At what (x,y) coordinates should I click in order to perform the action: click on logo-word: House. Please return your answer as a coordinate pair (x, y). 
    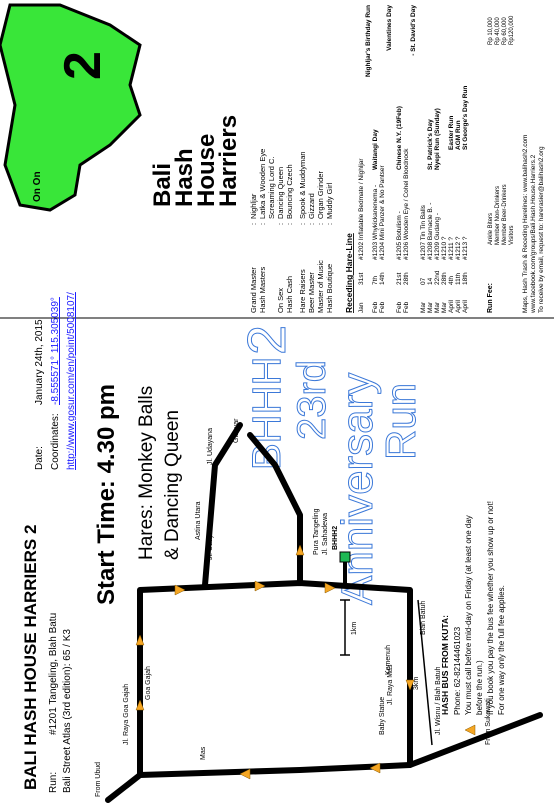
    Looking at the image, I should click on (206, 170).